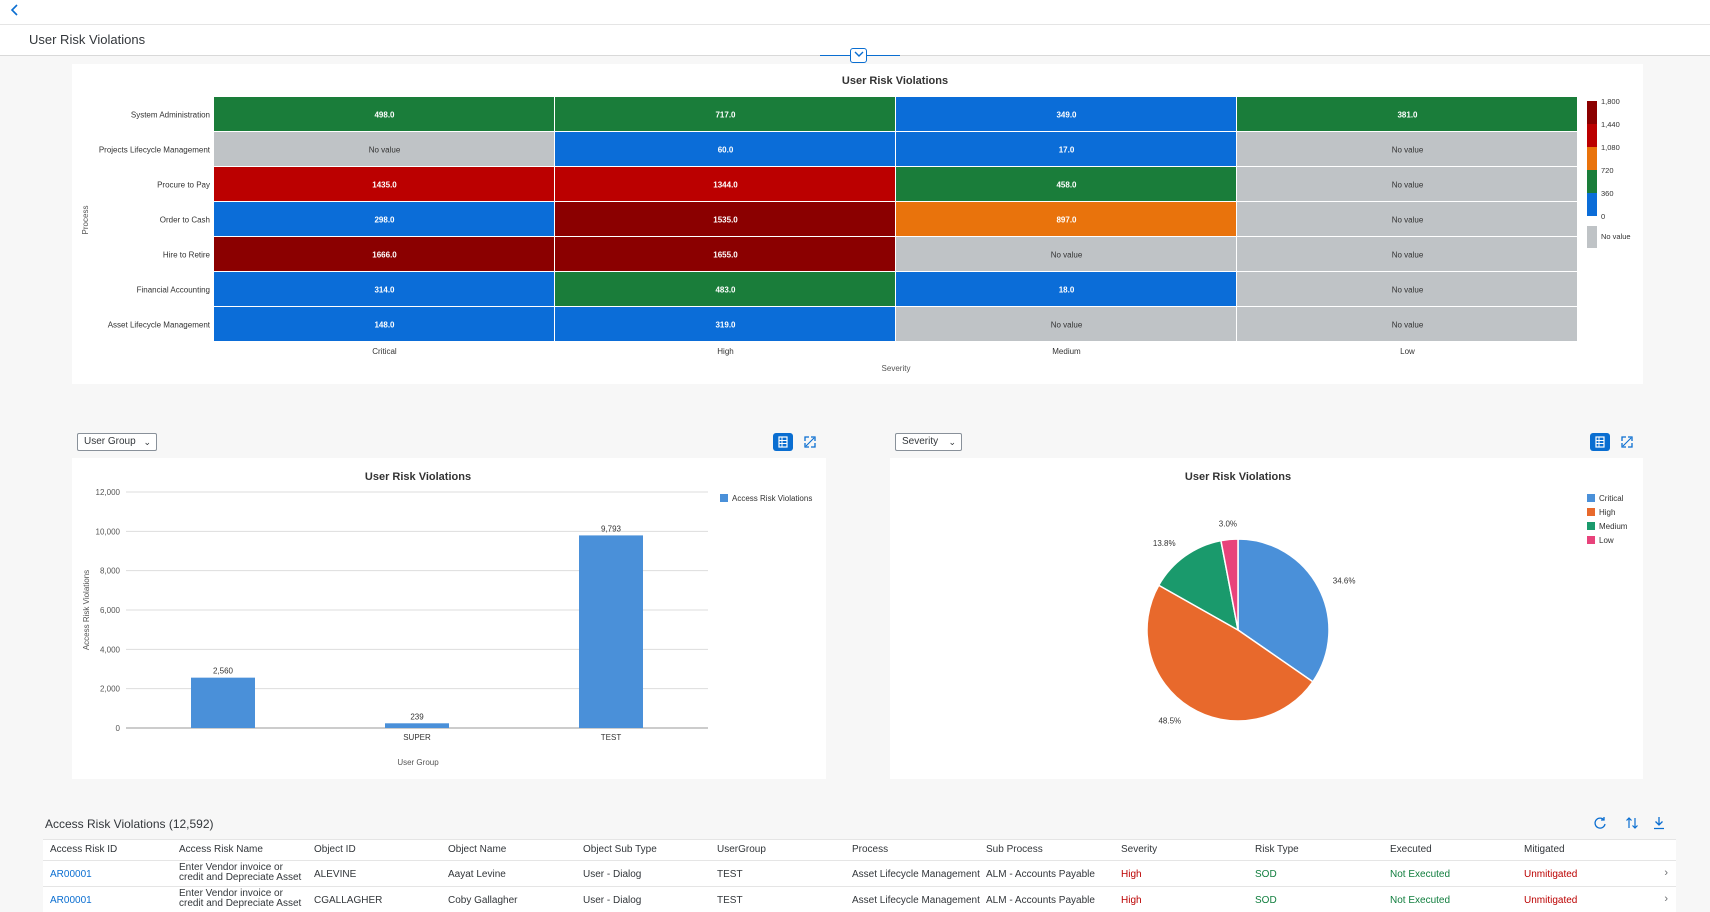  I want to click on heatmap-x-axis-title: Severity, so click(896, 368).